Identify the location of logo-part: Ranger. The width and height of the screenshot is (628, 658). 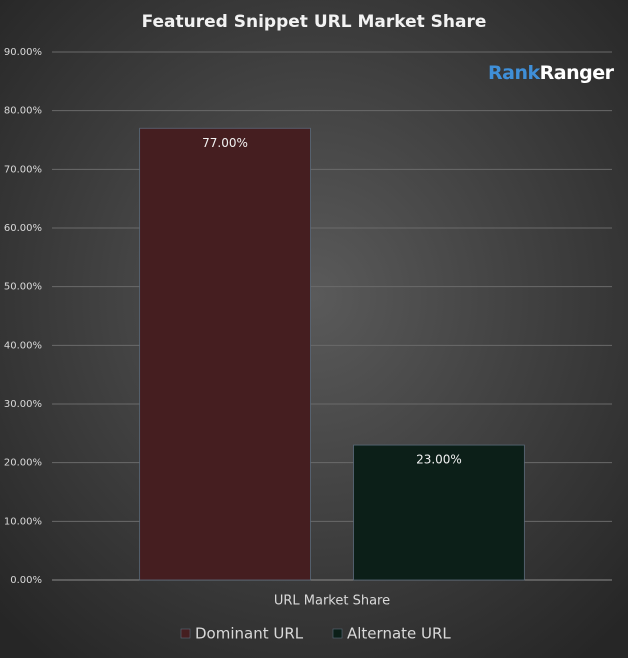
(577, 73).